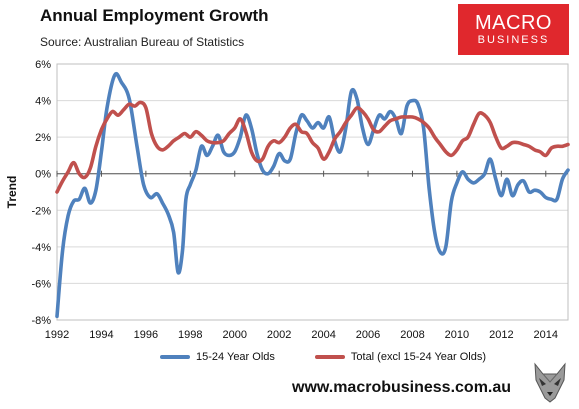 This screenshot has width=579, height=409. Describe the element at coordinates (154, 15) in the screenshot. I see `chart-title: Annual Employment Growth` at that location.